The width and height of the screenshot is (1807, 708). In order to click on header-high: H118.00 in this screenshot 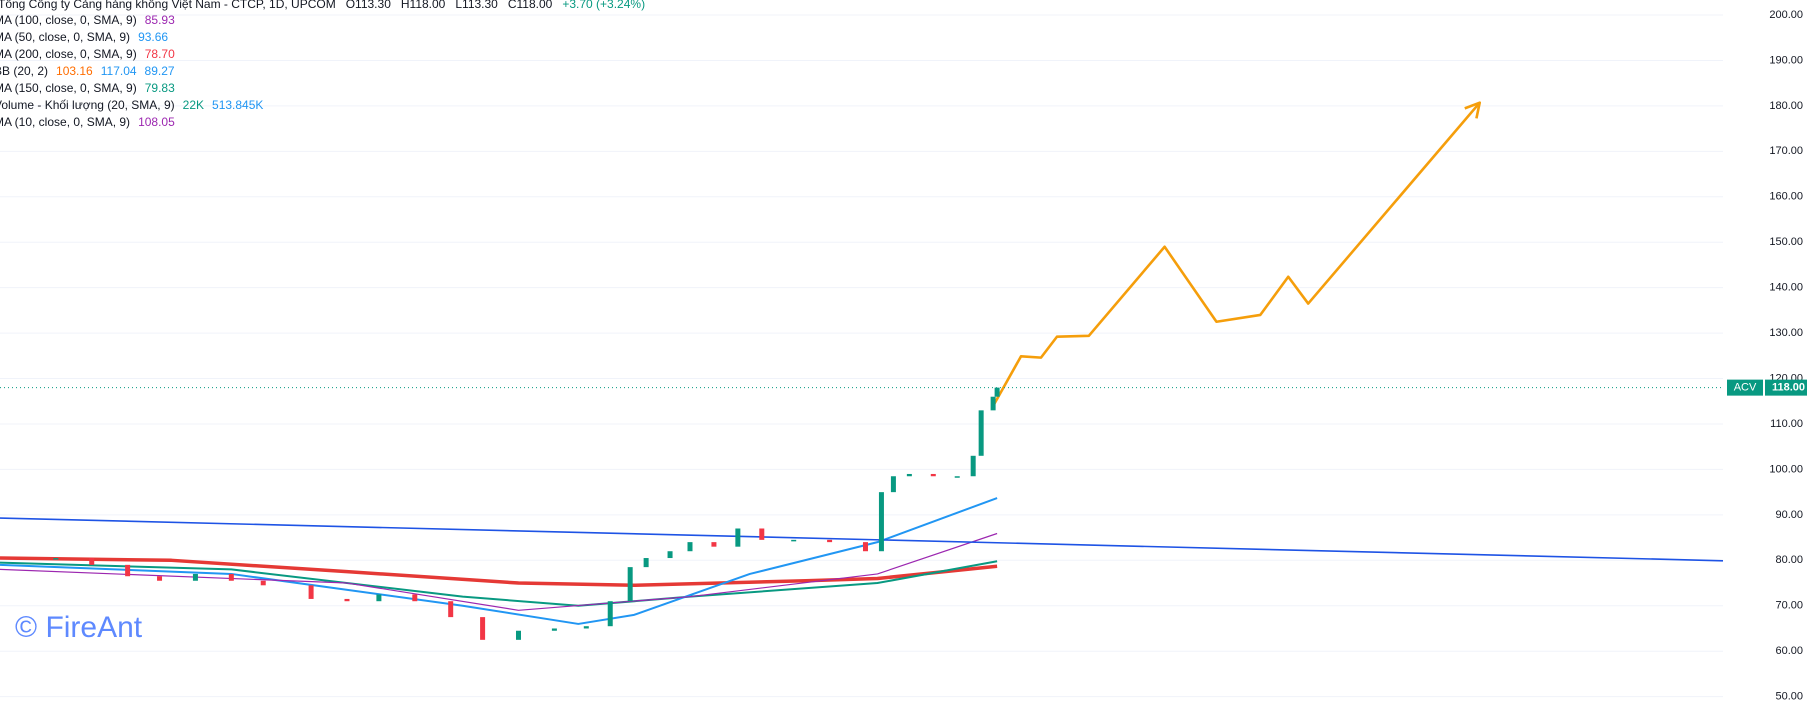, I will do `click(423, 5)`.